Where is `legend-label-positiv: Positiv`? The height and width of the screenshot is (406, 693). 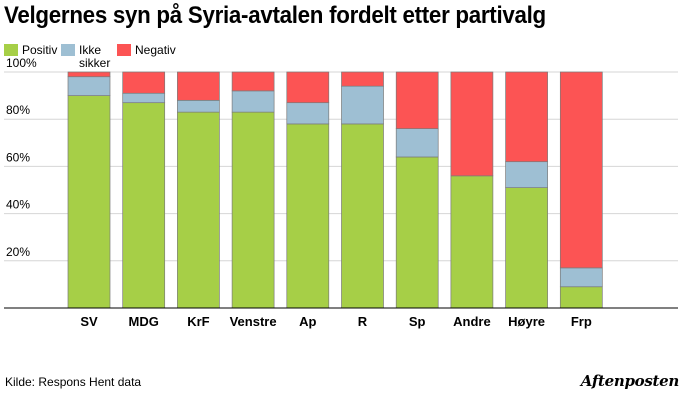
legend-label-positiv: Positiv is located at coordinates (40, 50).